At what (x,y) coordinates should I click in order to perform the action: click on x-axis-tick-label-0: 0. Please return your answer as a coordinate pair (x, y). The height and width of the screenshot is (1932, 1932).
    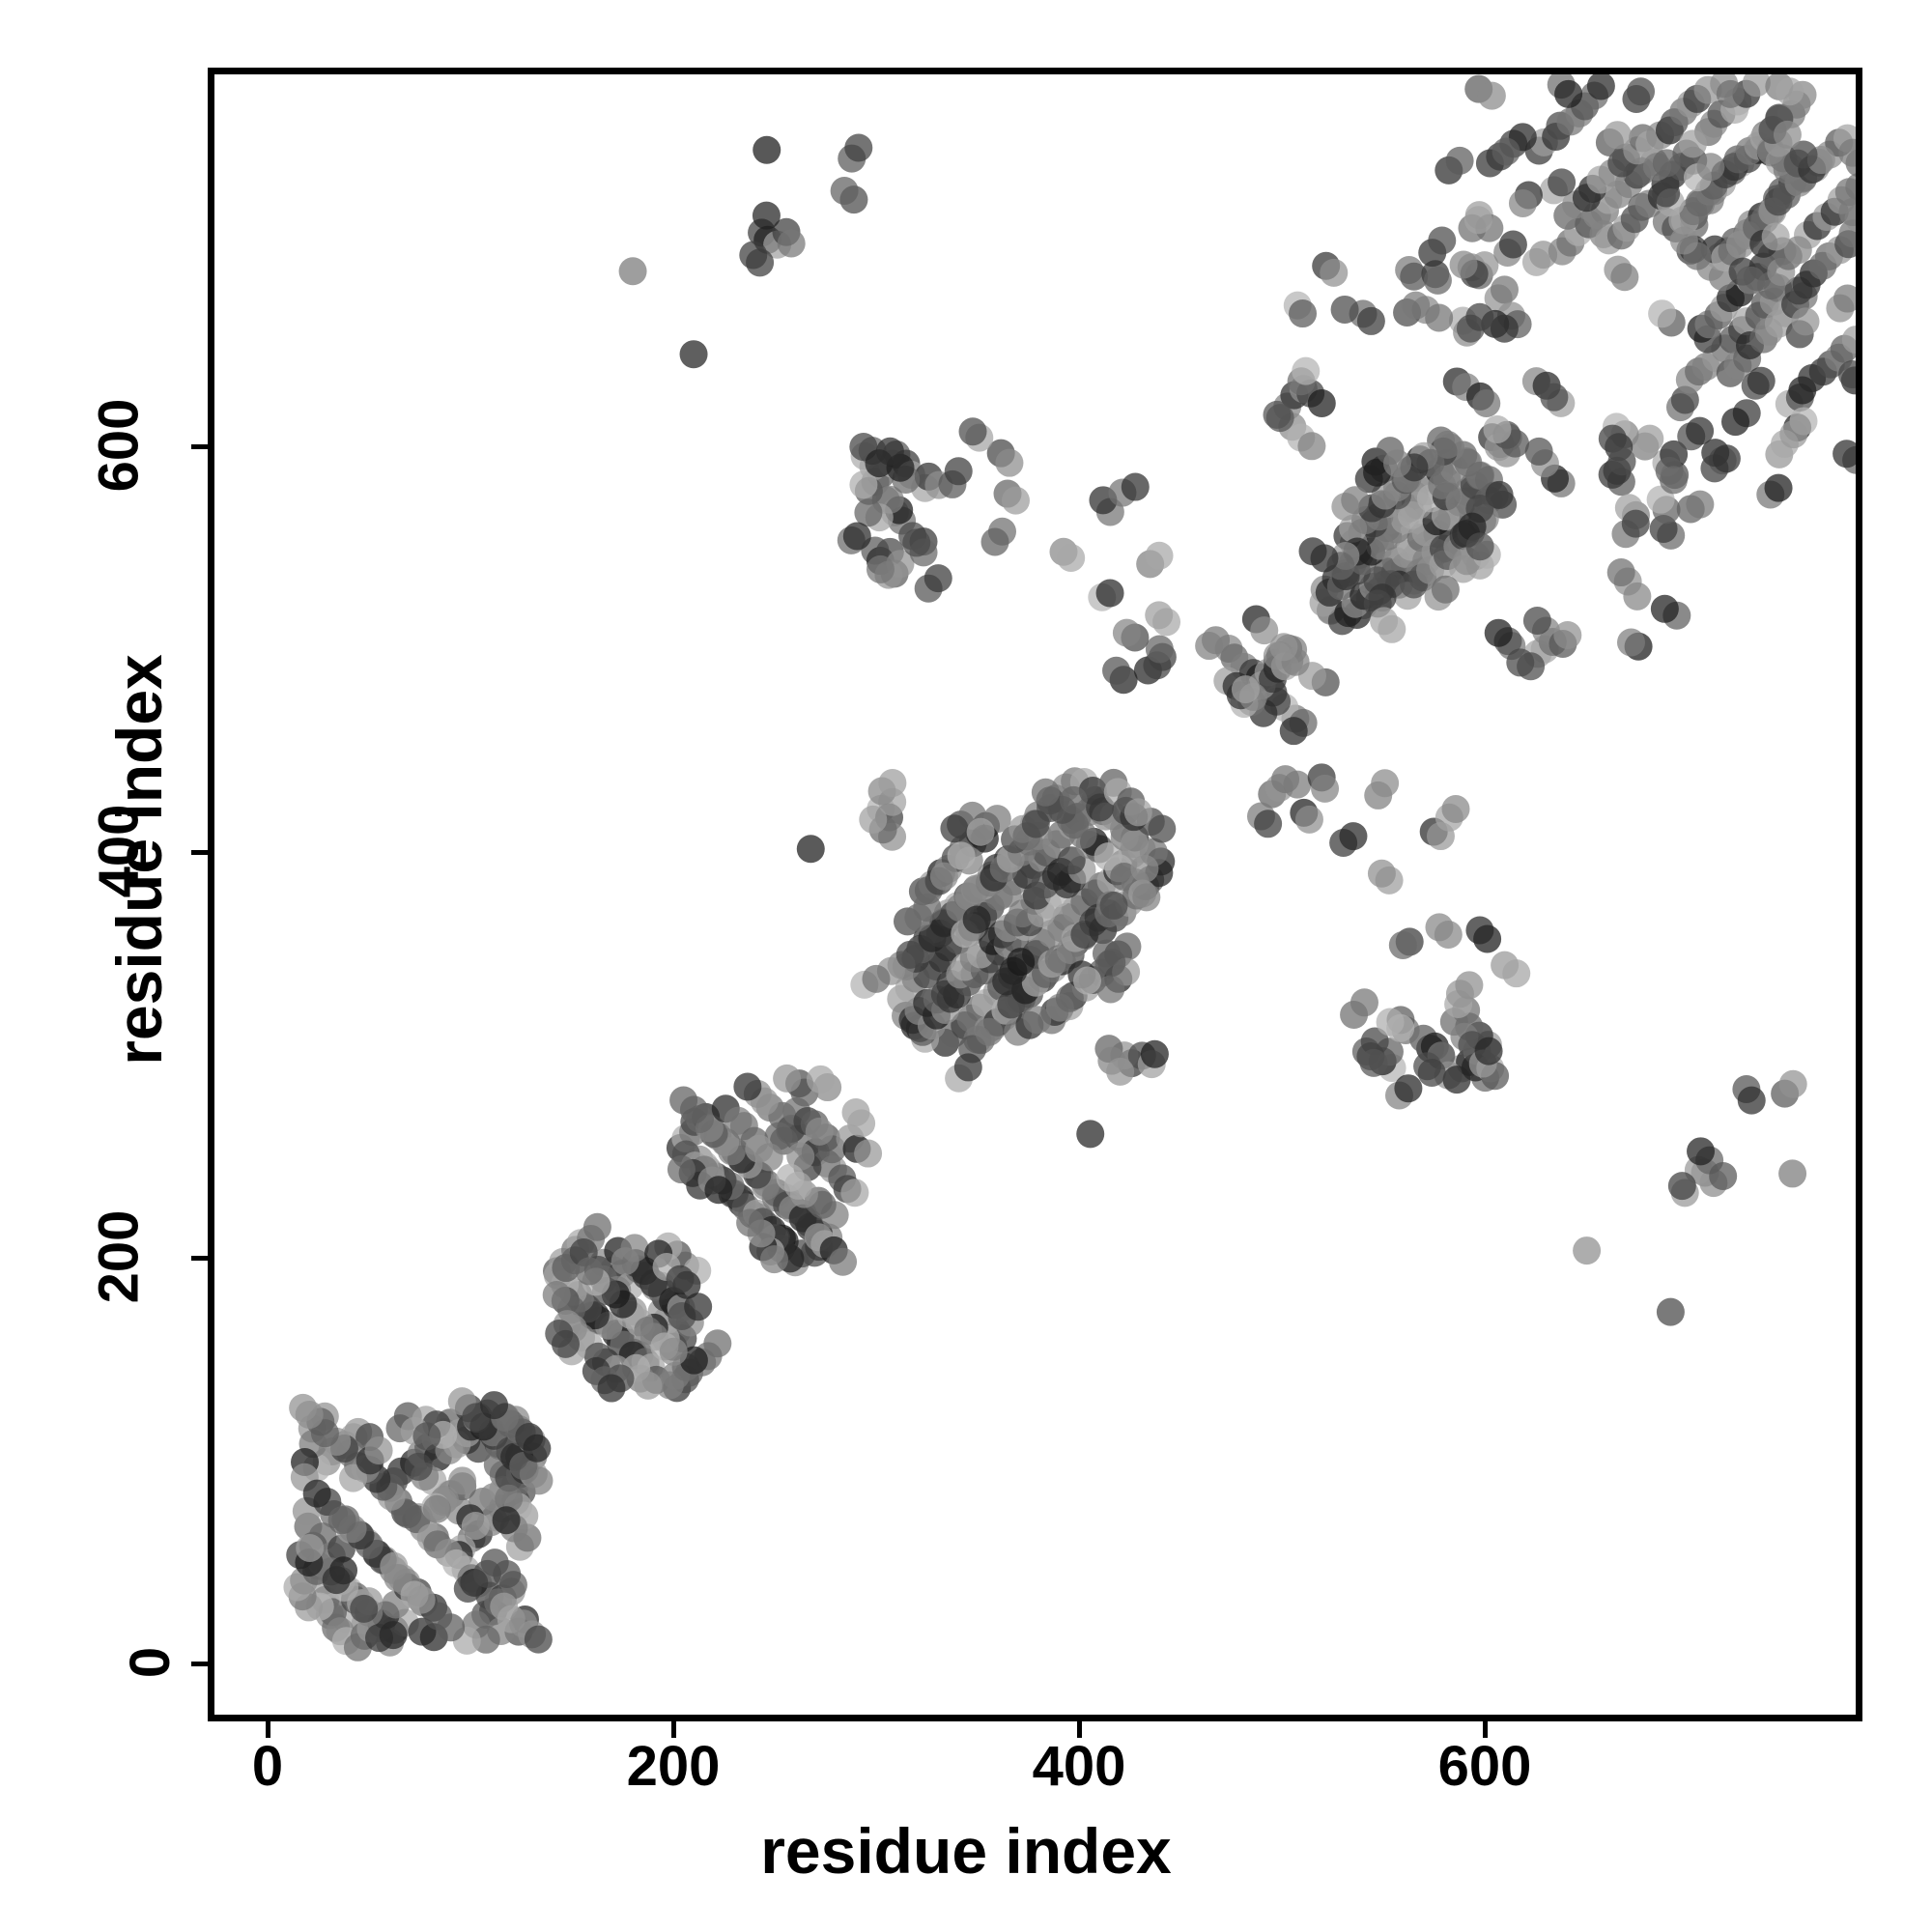
    Looking at the image, I should click on (267, 1766).